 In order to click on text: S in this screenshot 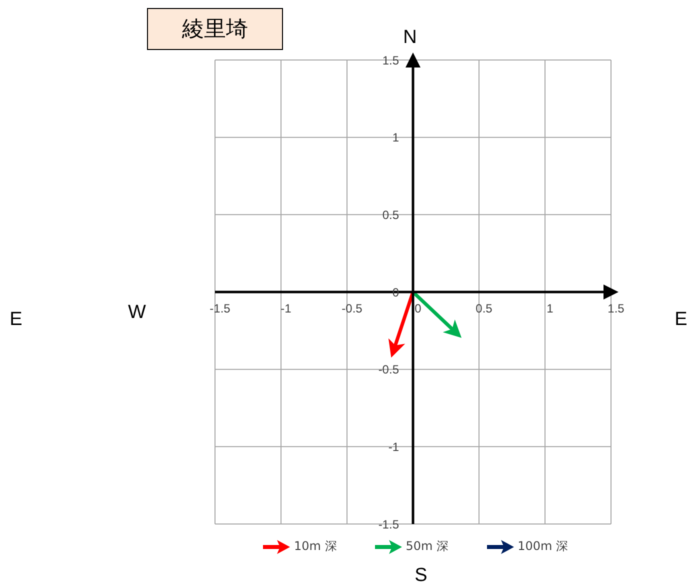, I will do `click(421, 574)`.